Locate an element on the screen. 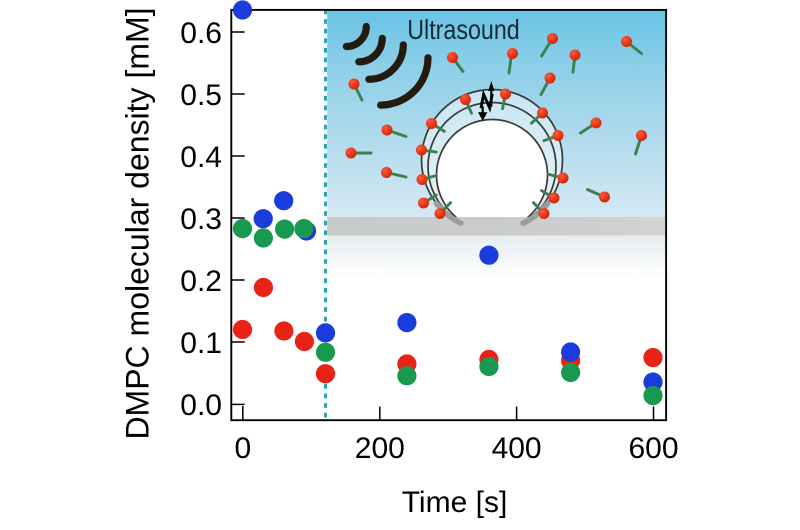 This screenshot has height=530, width=800. svg-text: 0.0 is located at coordinates (201, 405).